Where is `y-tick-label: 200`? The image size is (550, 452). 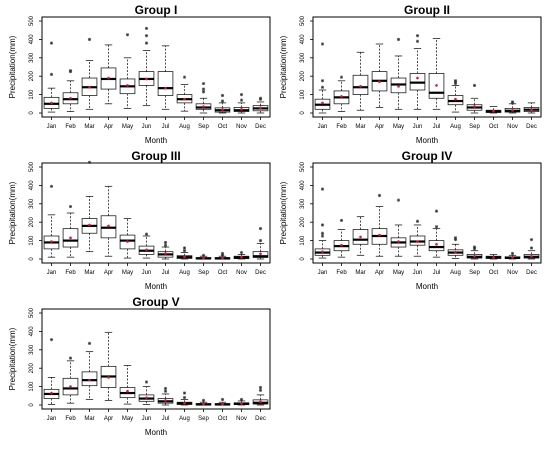
y-tick-label: 200 is located at coordinates (32, 368).